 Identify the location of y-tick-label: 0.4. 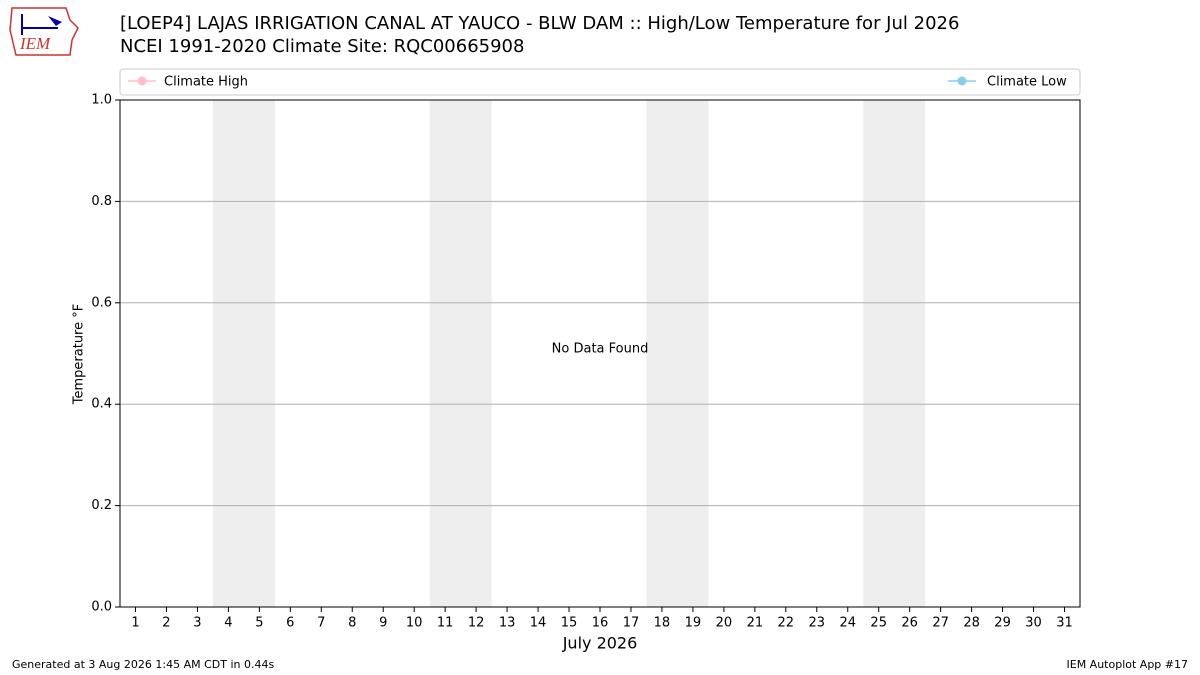
(101, 404).